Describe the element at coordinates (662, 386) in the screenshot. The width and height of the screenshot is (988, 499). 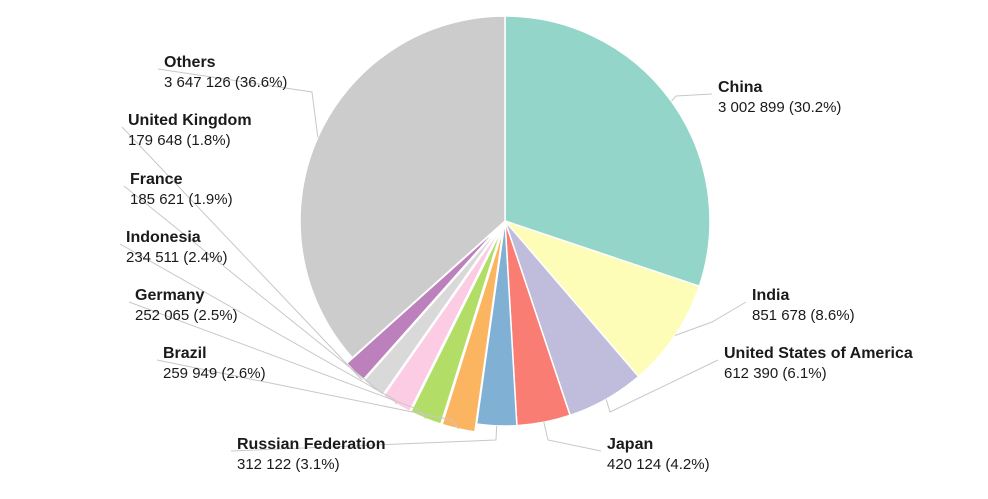
I see `leader-line-united-states-of-america` at that location.